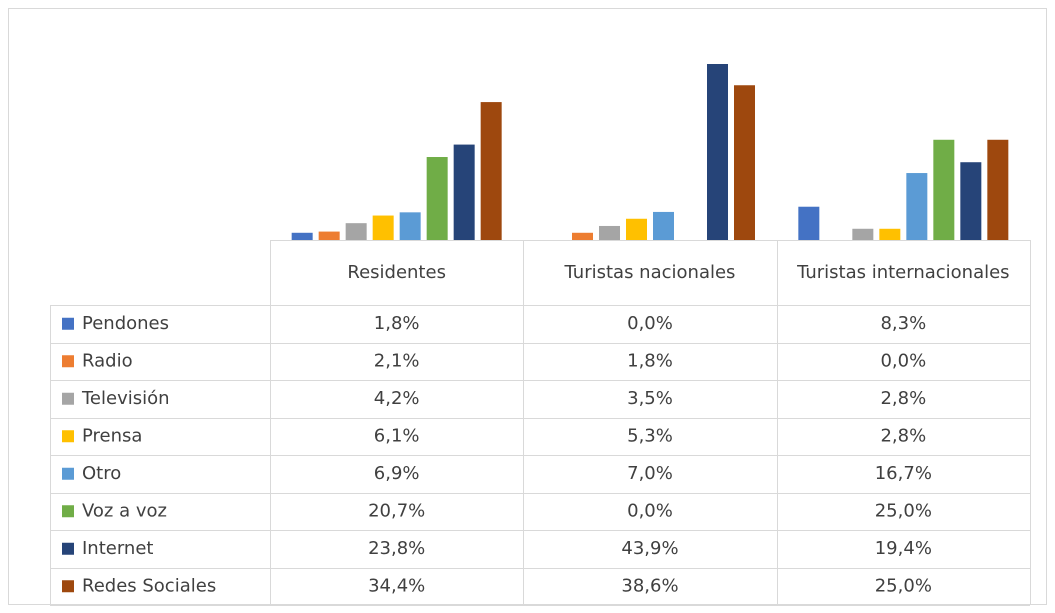 The width and height of the screenshot is (1055, 613). I want to click on value-label: 3,5%, so click(650, 398).